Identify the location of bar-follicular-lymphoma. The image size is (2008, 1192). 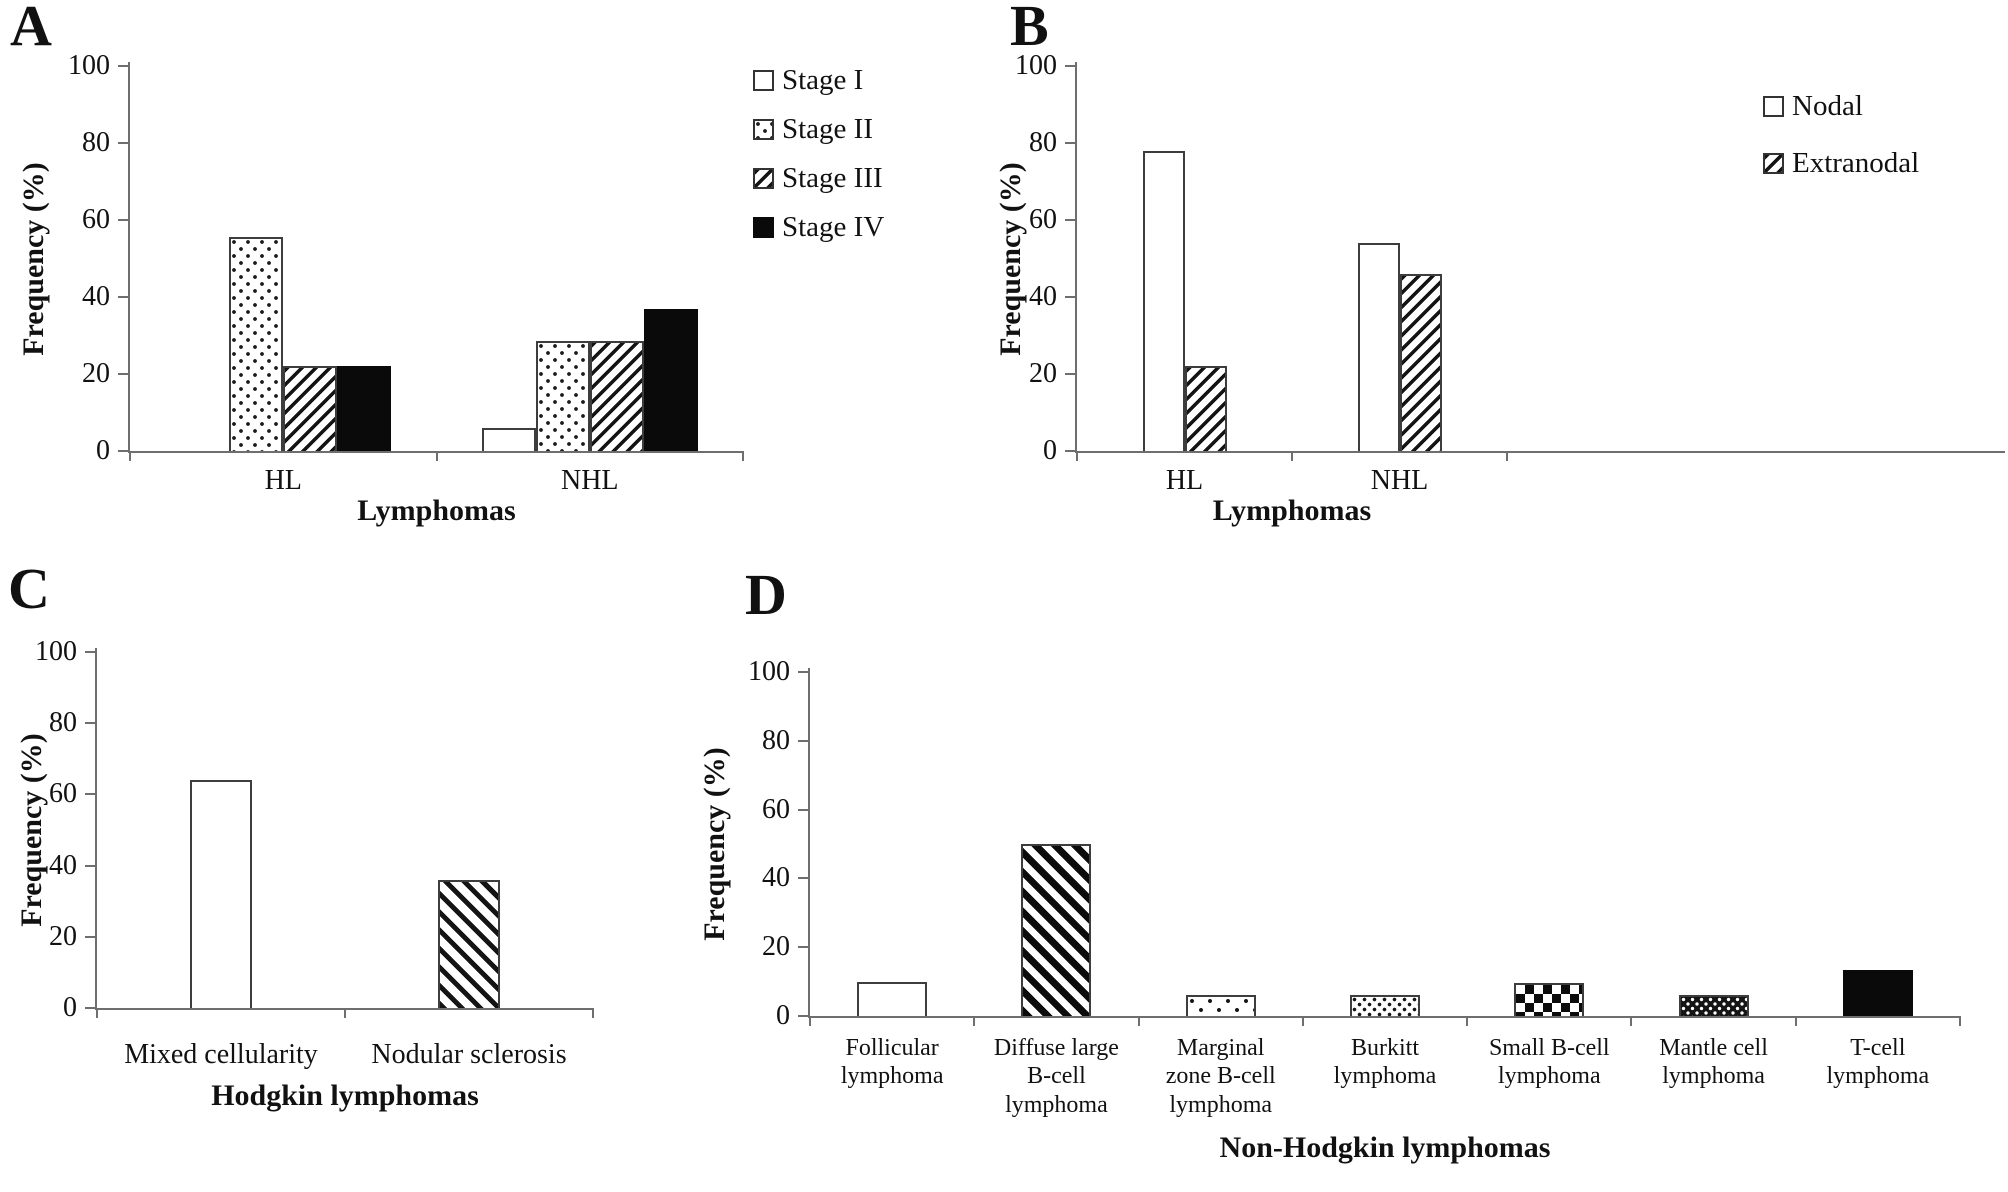
(892, 998).